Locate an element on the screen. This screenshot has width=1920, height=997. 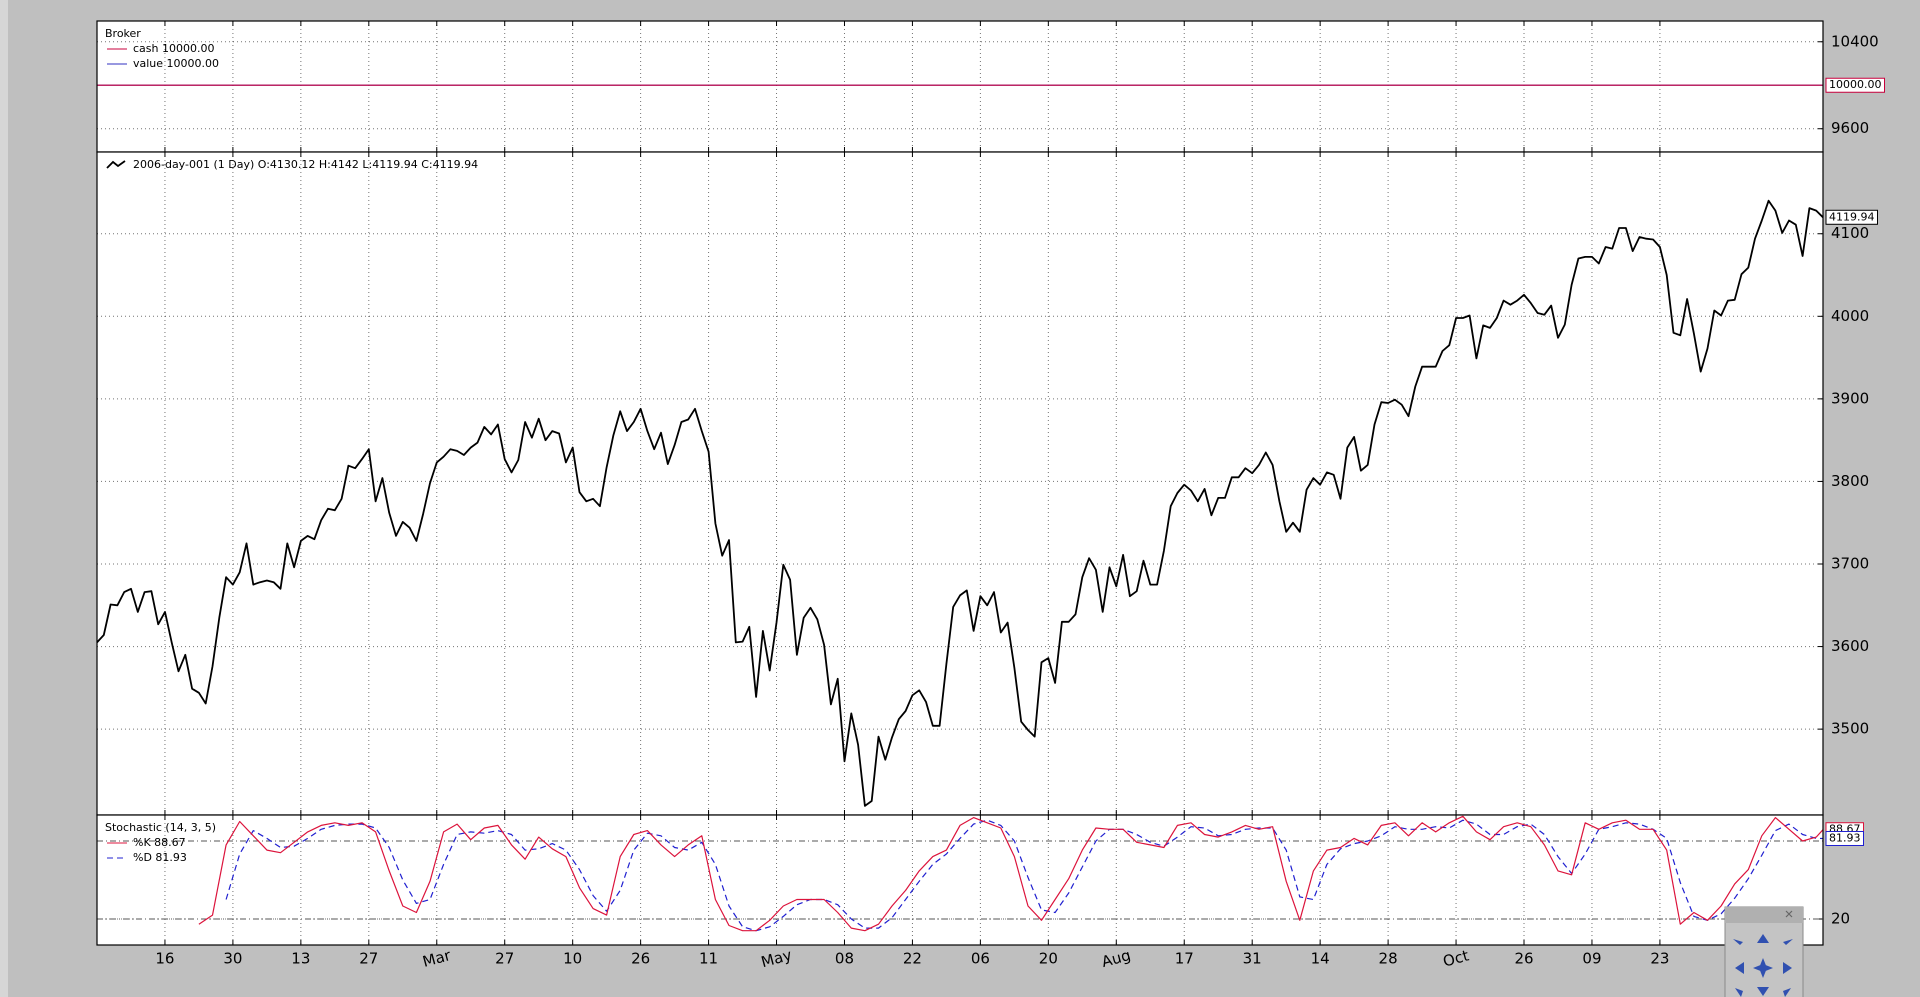
pan-up-right is located at coordinates (1788, 942).